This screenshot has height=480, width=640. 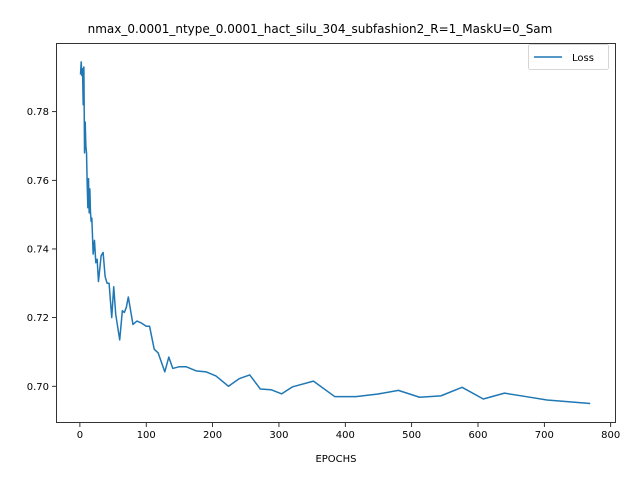 I want to click on legend: Loss, so click(x=568, y=57).